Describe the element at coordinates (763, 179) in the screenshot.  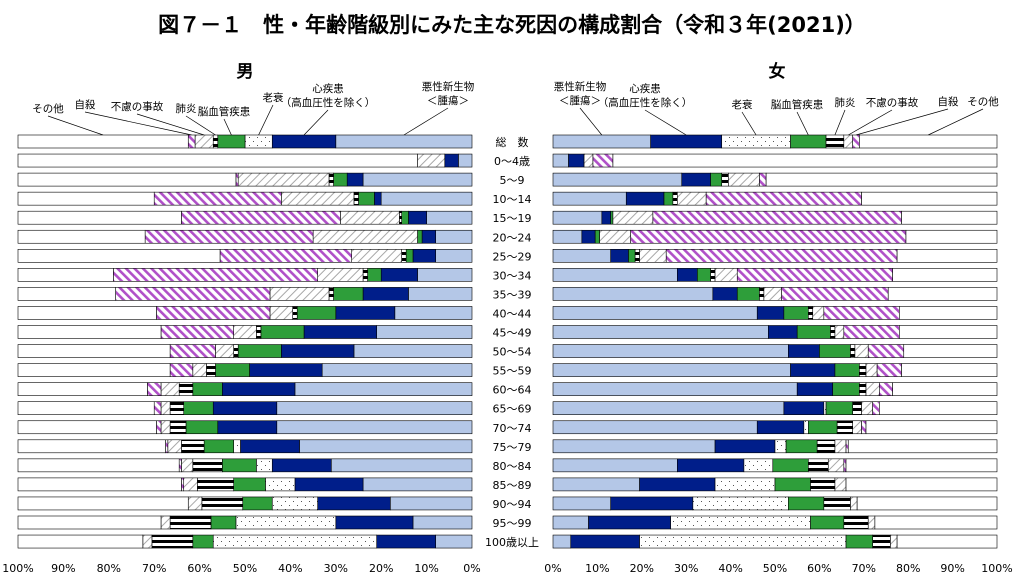
I see `bar-segment-female-2-自殺` at that location.